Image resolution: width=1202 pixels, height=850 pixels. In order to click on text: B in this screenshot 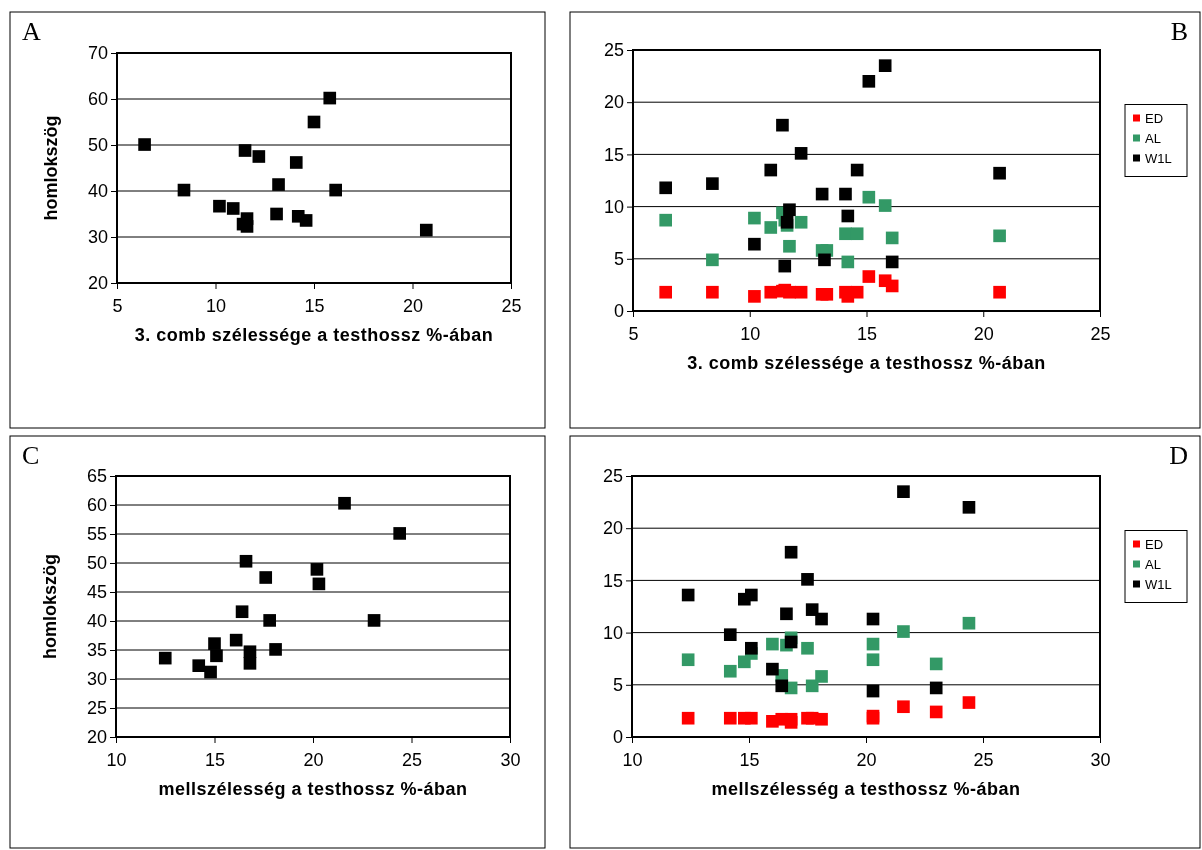, I will do `click(1179, 31)`.